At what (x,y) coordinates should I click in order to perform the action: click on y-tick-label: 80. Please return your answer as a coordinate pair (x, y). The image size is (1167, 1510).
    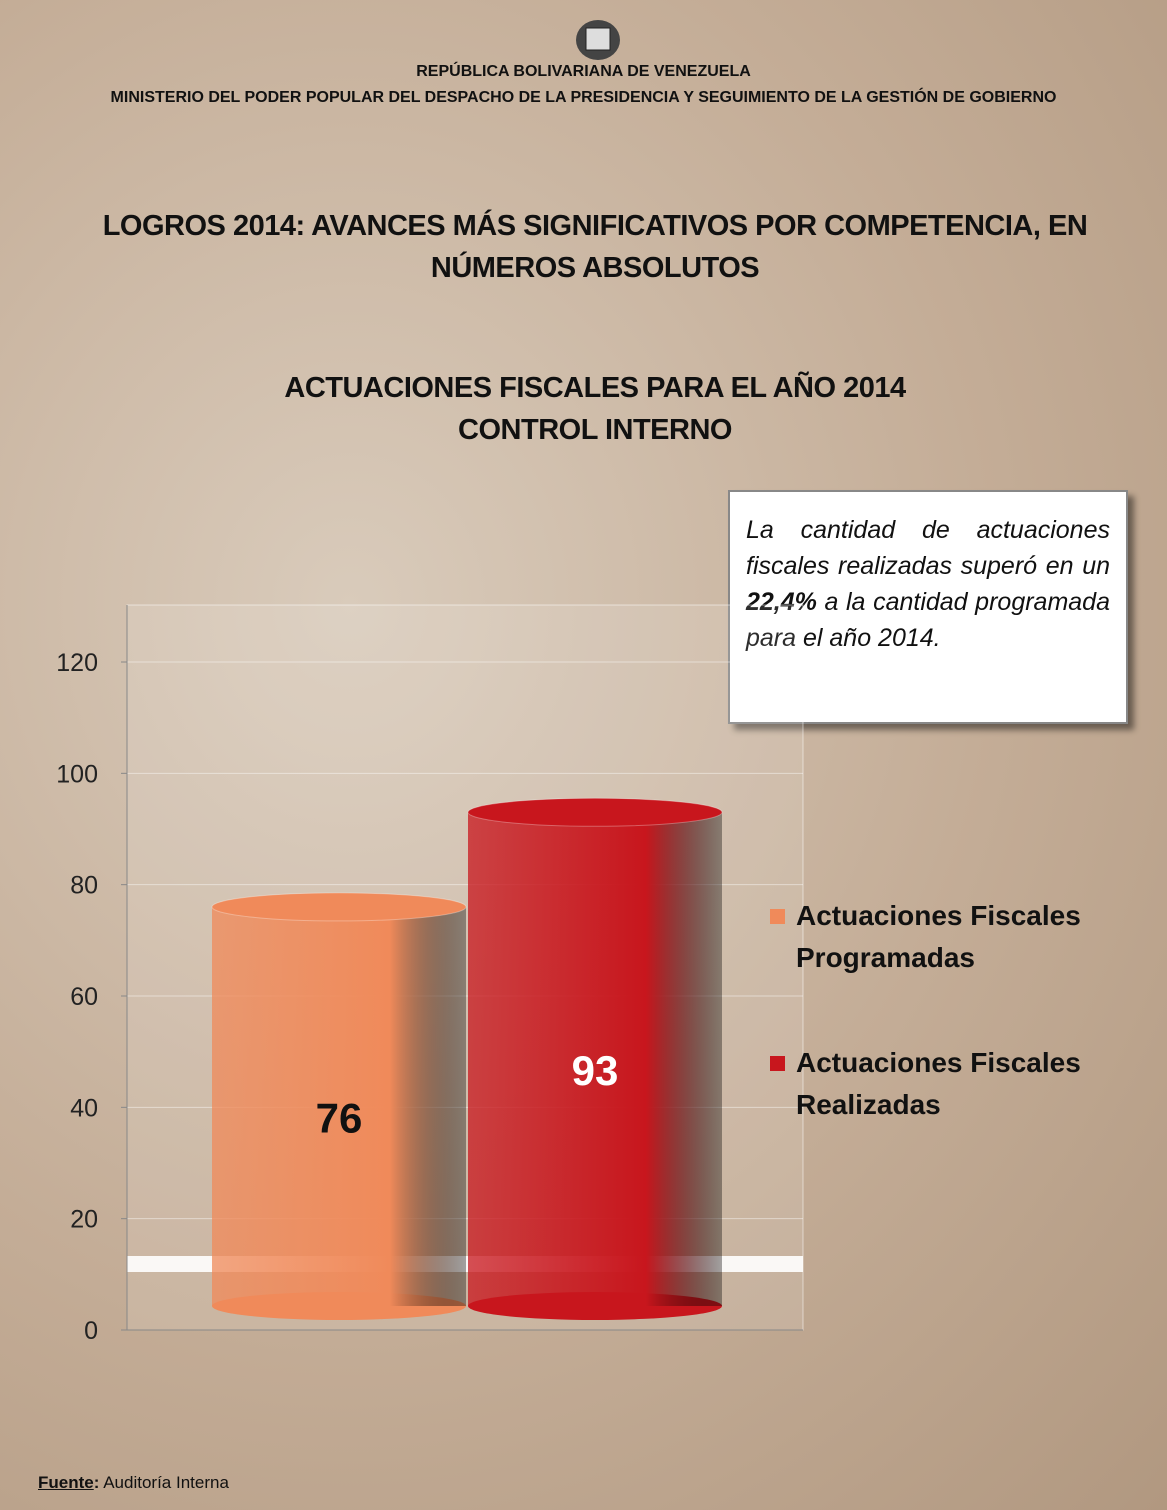
    Looking at the image, I should click on (84, 886).